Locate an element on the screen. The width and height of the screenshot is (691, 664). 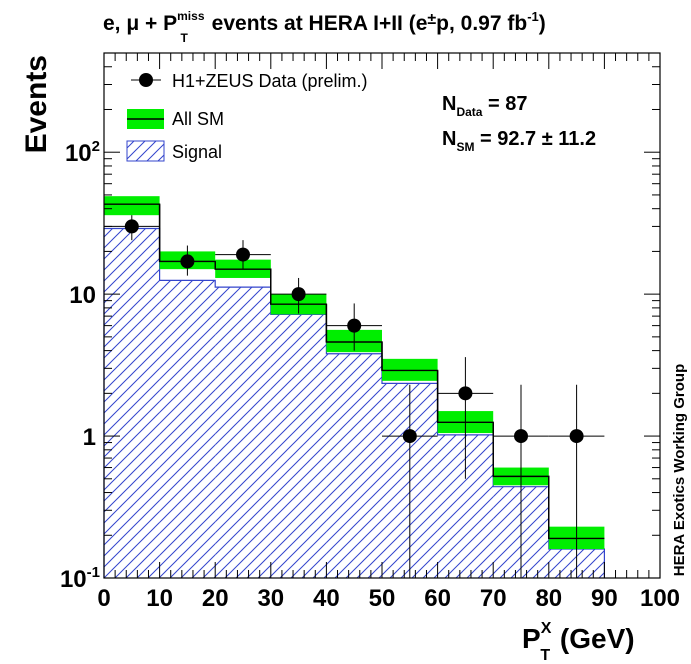
x-tick-label: 20 is located at coordinates (215, 598).